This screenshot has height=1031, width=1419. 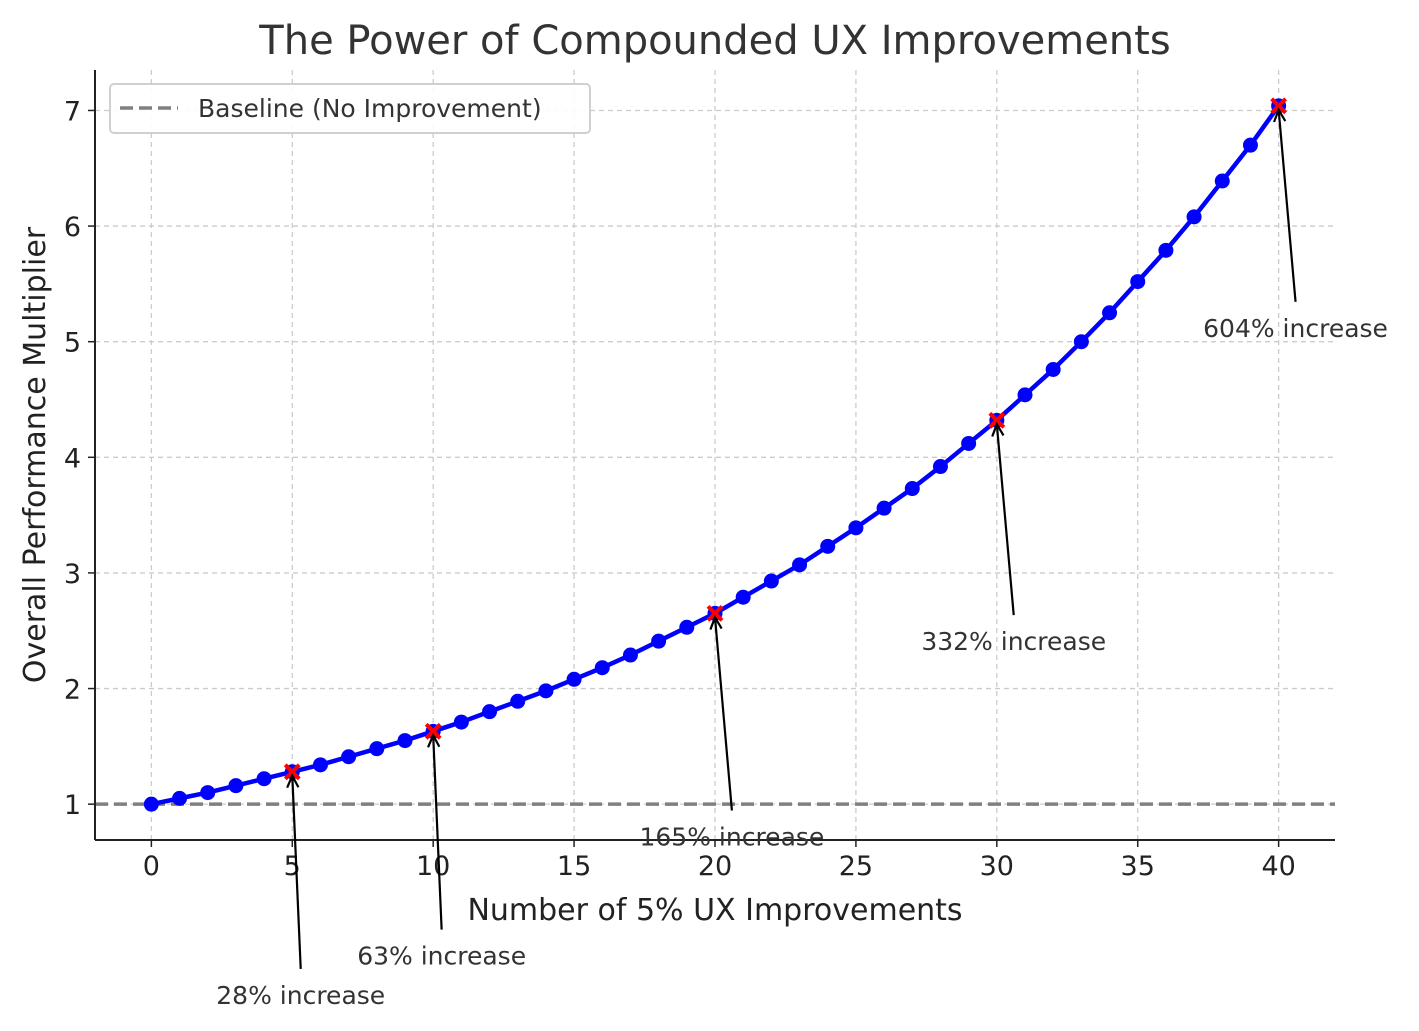 I want to click on y-axis-label: Overall Performance Multiplier, so click(x=35, y=454).